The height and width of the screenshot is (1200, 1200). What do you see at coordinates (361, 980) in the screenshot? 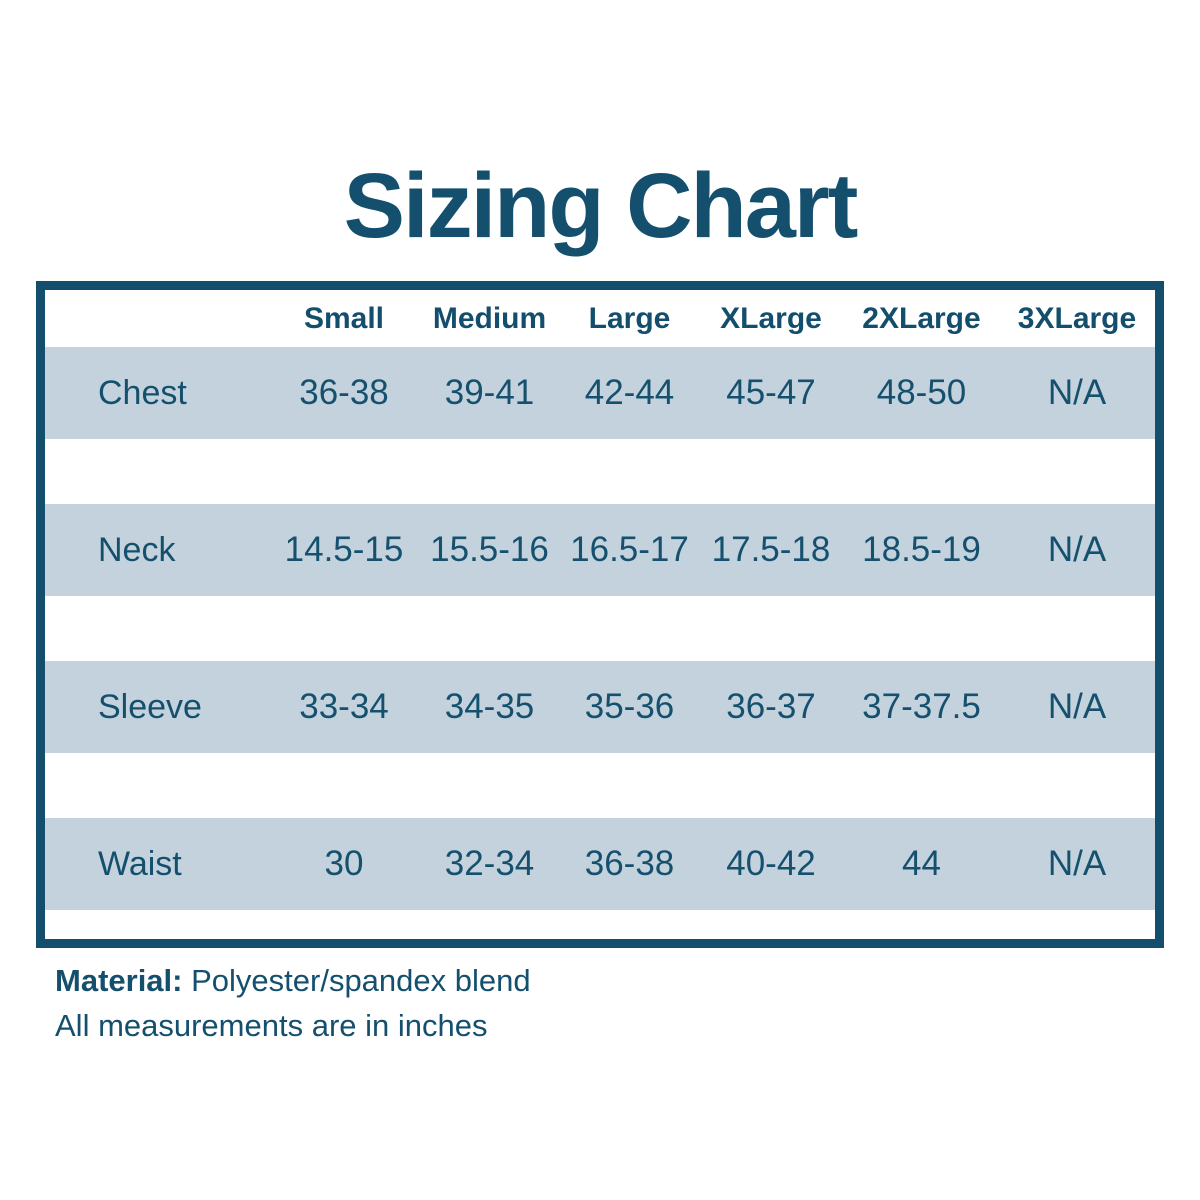
I see `material-value: Polyester/spandex blend` at bounding box center [361, 980].